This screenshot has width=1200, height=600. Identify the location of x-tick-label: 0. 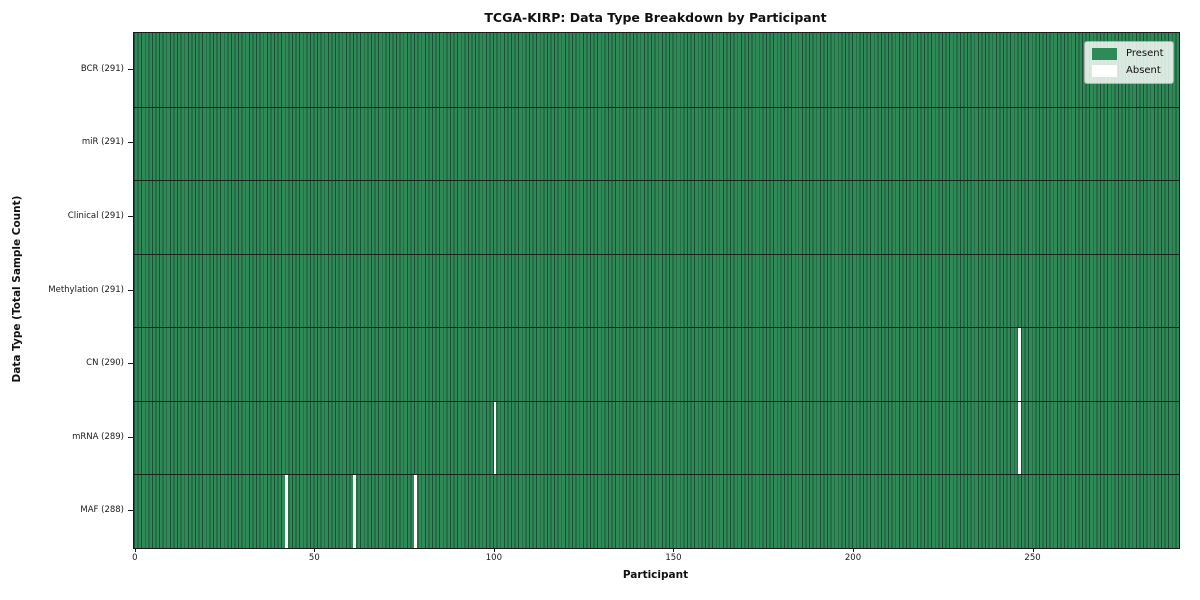
(135, 558).